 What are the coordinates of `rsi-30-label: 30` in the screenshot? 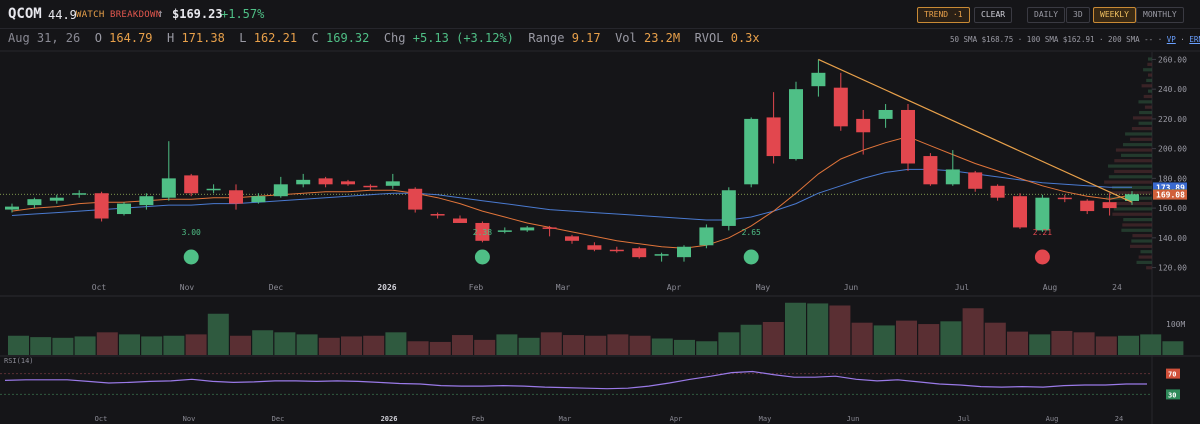 It's located at (1172, 395).